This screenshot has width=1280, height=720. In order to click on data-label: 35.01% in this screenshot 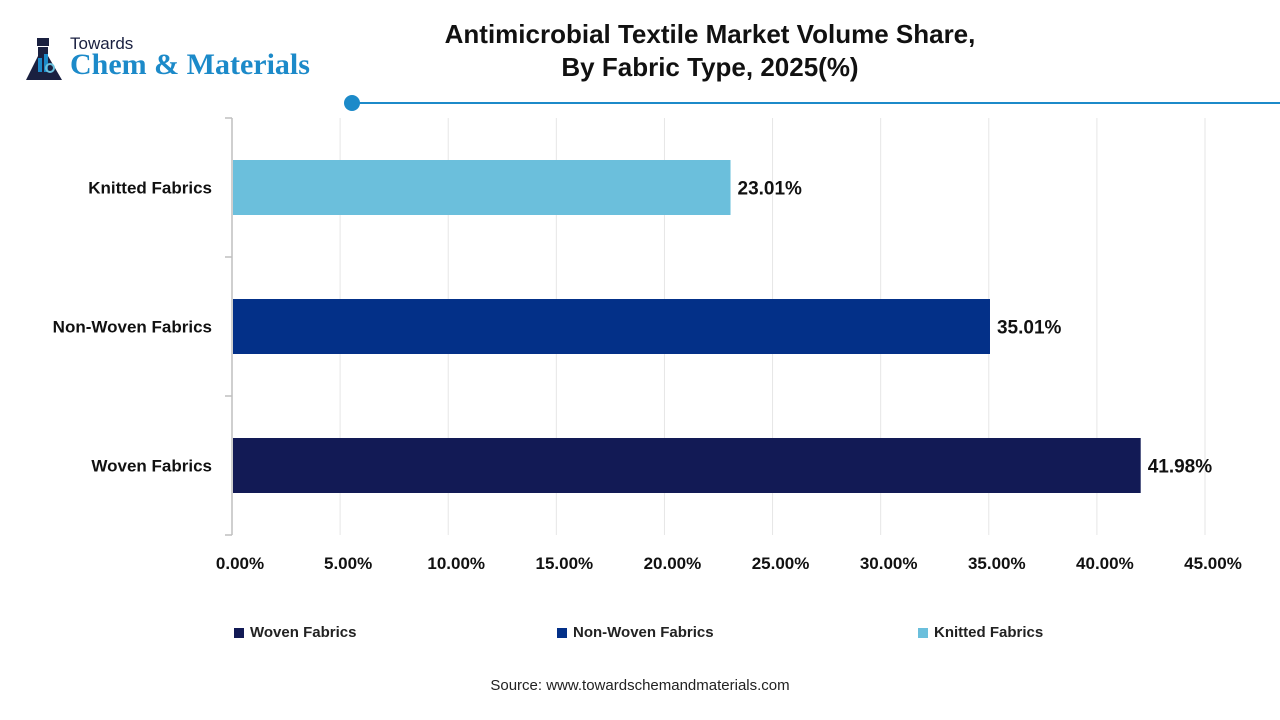, I will do `click(1029, 328)`.